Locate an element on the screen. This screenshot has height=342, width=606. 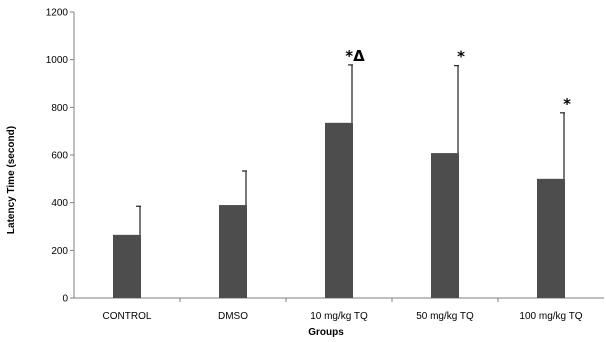
x-tick-label: CONTROL is located at coordinates (127, 316).